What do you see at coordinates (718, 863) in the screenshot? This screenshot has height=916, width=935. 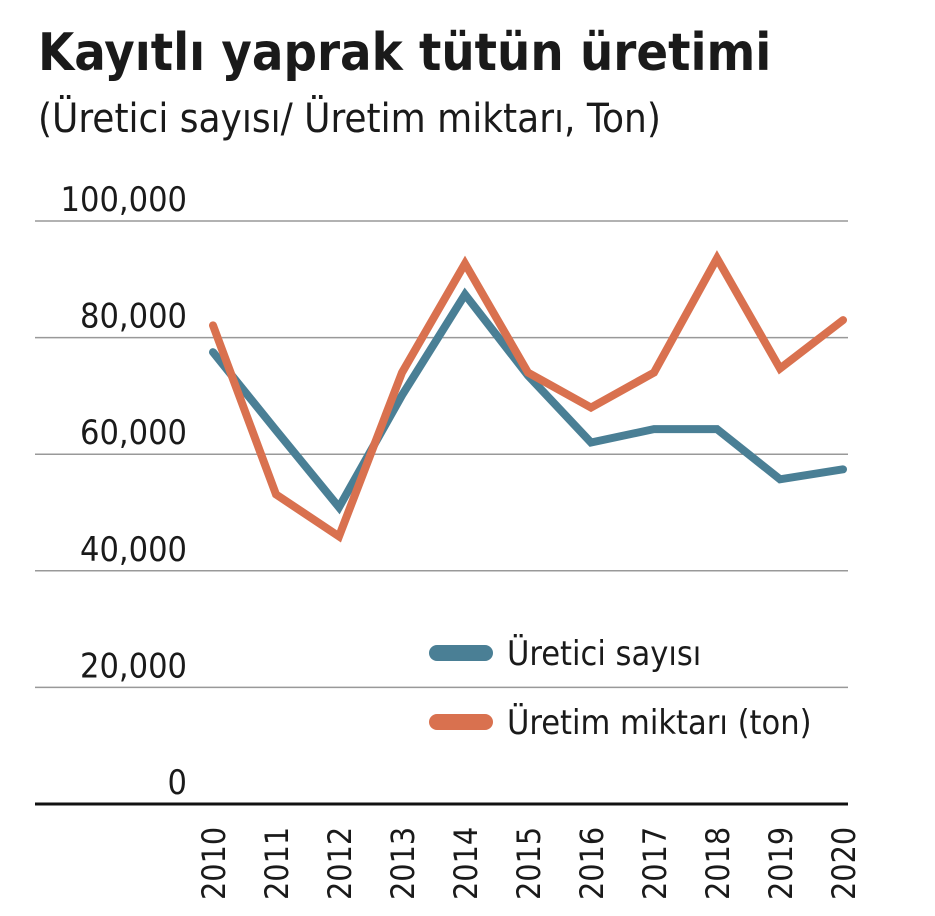 I see `x-tick-label: 2018` at bounding box center [718, 863].